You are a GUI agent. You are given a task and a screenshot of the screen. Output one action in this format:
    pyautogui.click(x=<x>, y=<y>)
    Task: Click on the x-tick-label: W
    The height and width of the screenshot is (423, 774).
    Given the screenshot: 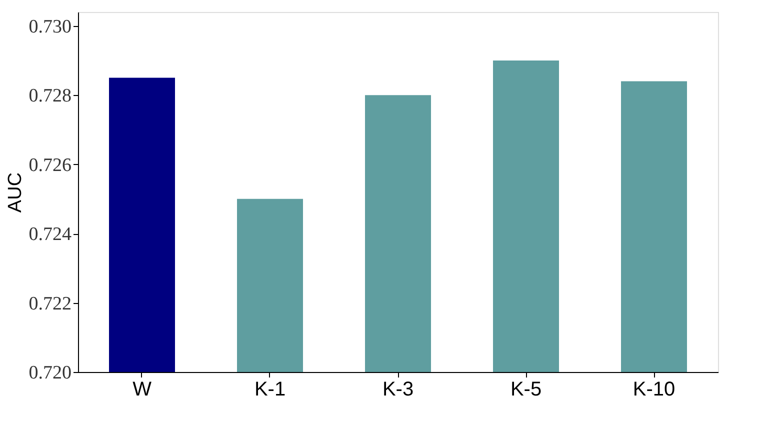 What is the action you would take?
    pyautogui.click(x=142, y=389)
    